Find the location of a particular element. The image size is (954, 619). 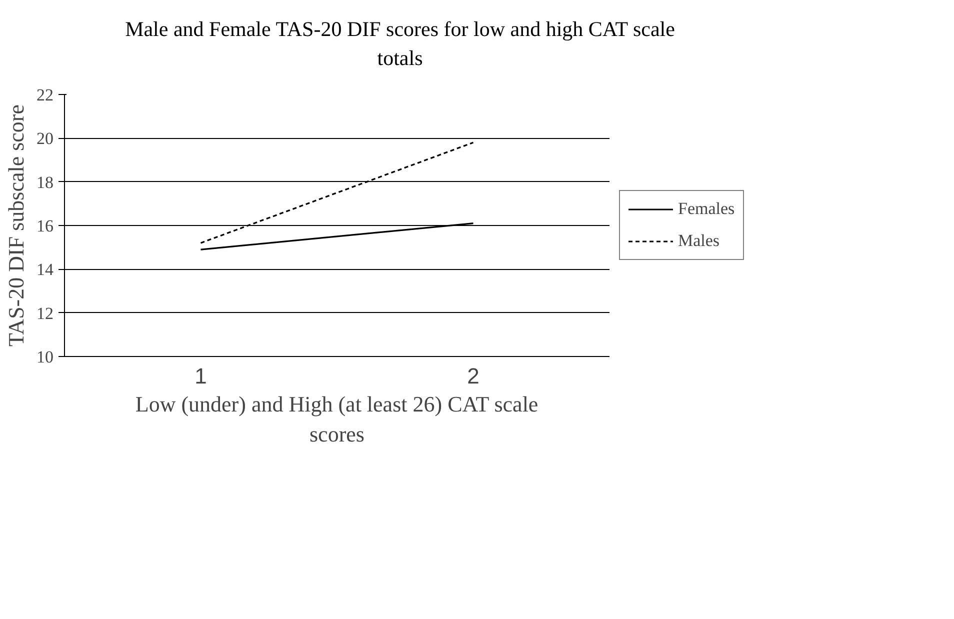

legend-label: Females is located at coordinates (706, 208).